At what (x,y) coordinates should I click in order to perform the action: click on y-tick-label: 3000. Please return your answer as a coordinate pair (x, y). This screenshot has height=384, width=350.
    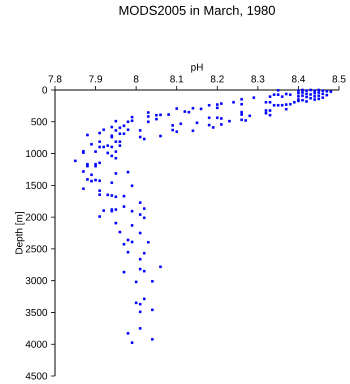
    Looking at the image, I should click on (37, 280).